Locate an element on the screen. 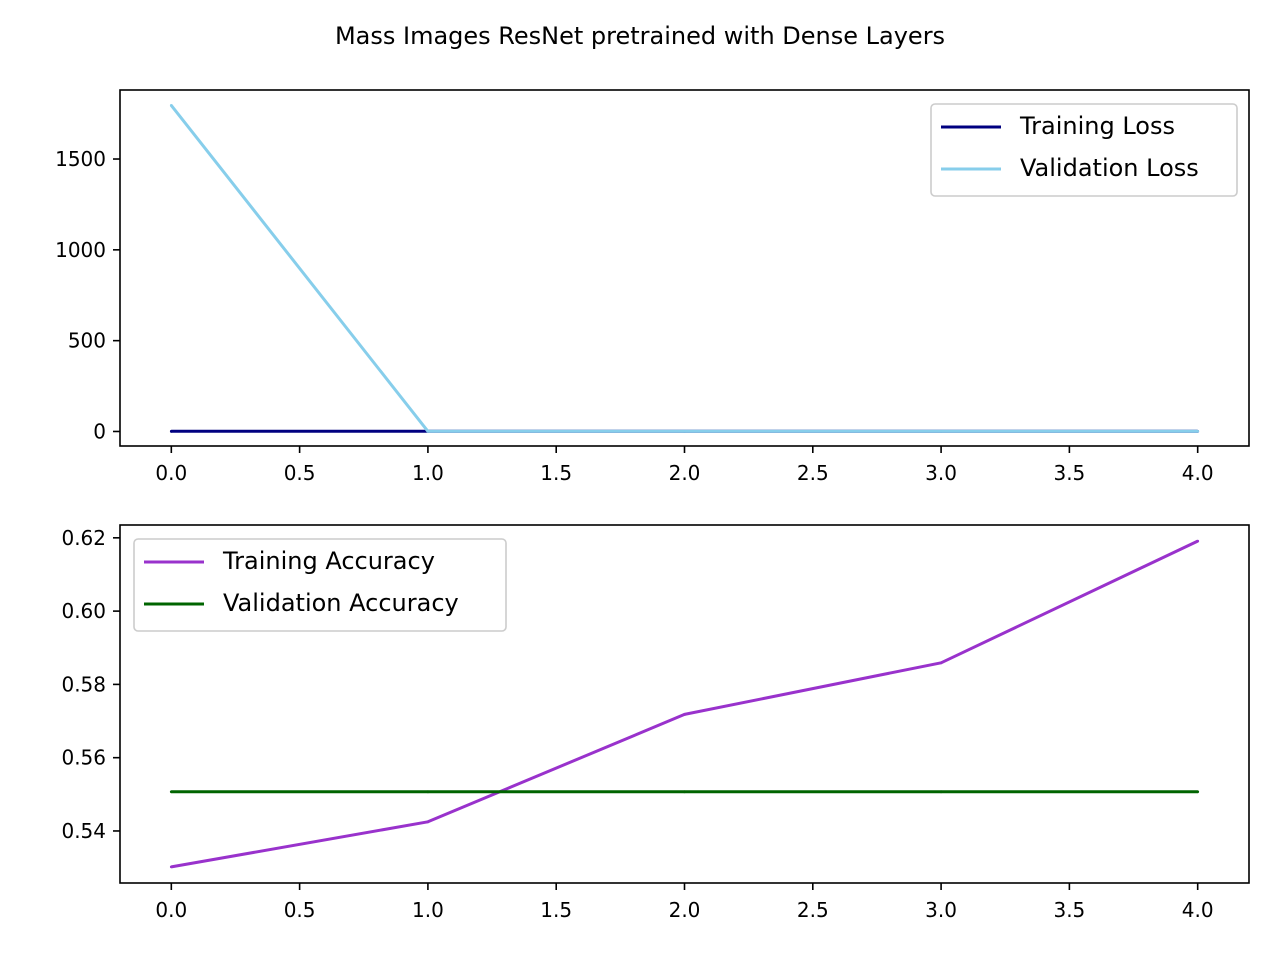  legend-label-training-accuracy: Training Accuracy is located at coordinates (328, 561).